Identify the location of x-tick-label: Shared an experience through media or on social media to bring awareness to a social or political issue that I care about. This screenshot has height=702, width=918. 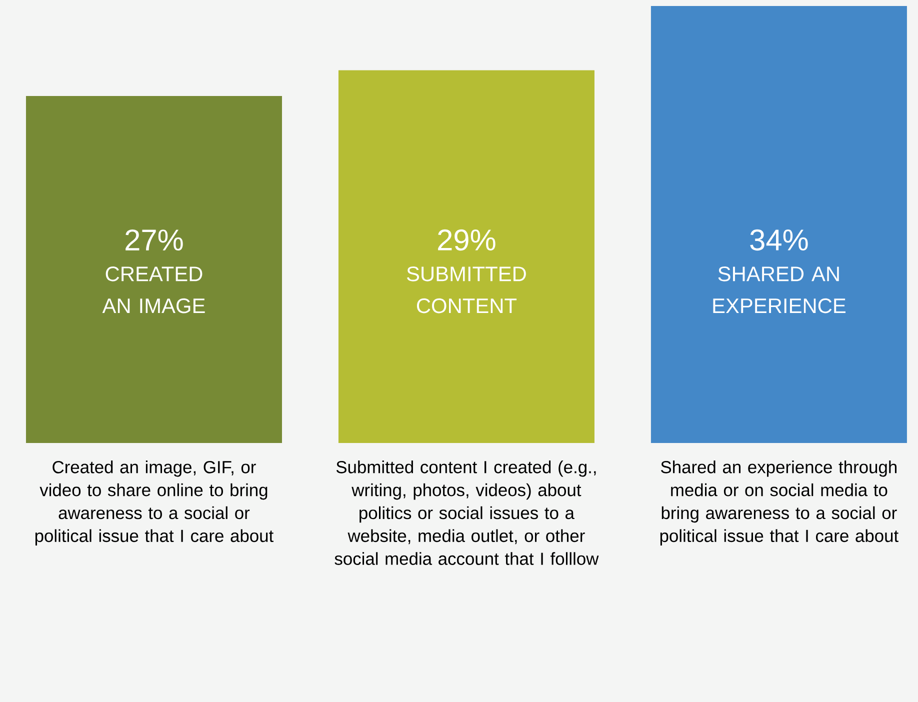
(779, 503).